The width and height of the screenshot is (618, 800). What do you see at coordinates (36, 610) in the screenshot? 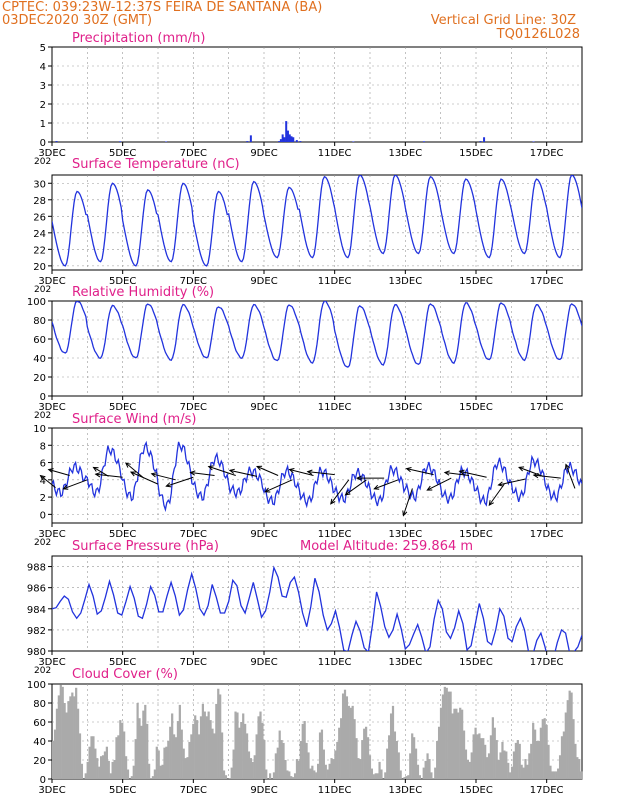
I see `y-tick-label: 984` at bounding box center [36, 610].